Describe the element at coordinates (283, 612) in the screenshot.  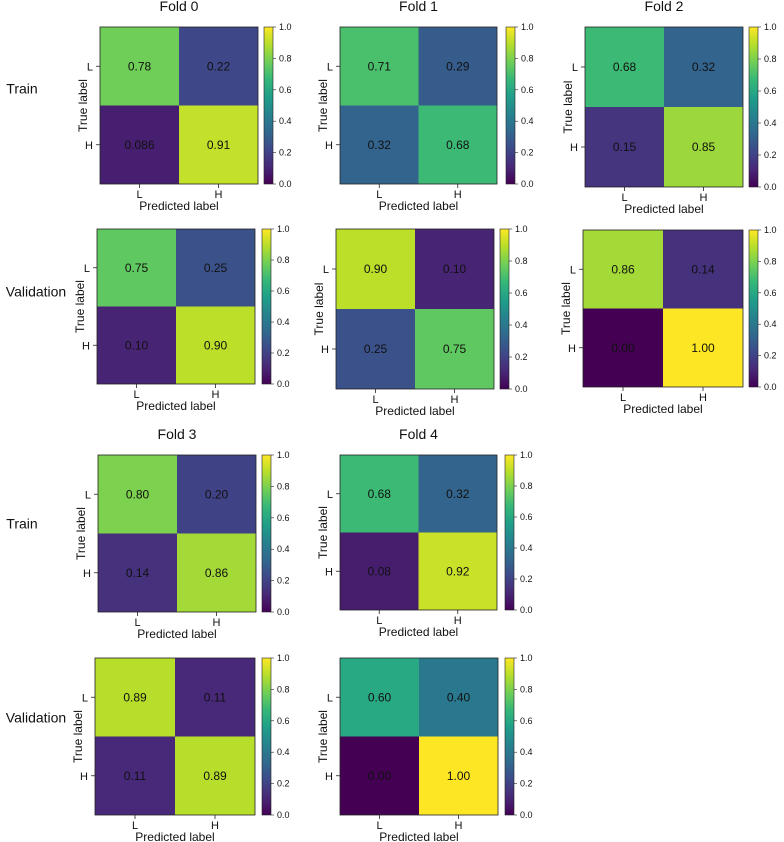
I see `colorbar-tick-label: 0.0` at that location.